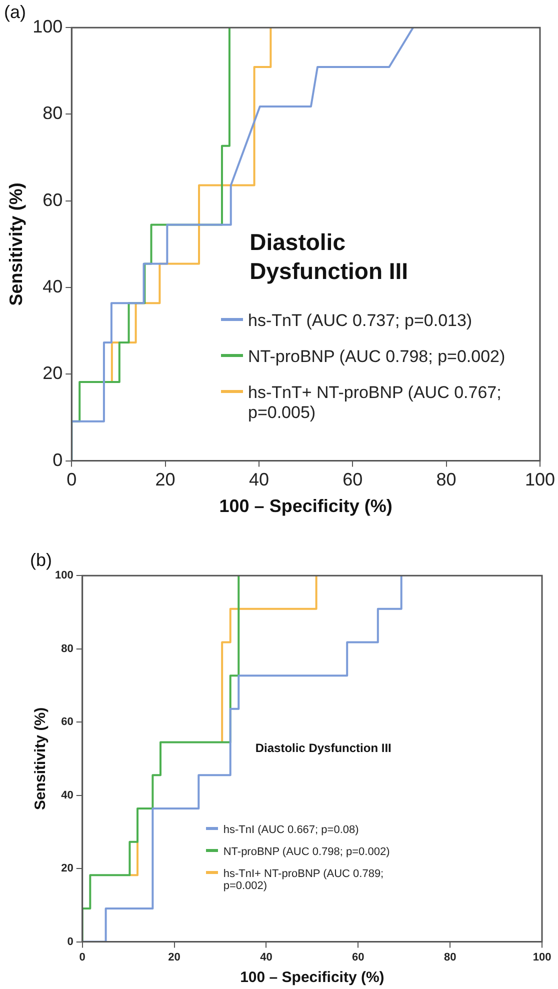 The width and height of the screenshot is (558, 989). I want to click on legend-label: hs-TnI (AUC 0.667; p=0.08), so click(291, 830).